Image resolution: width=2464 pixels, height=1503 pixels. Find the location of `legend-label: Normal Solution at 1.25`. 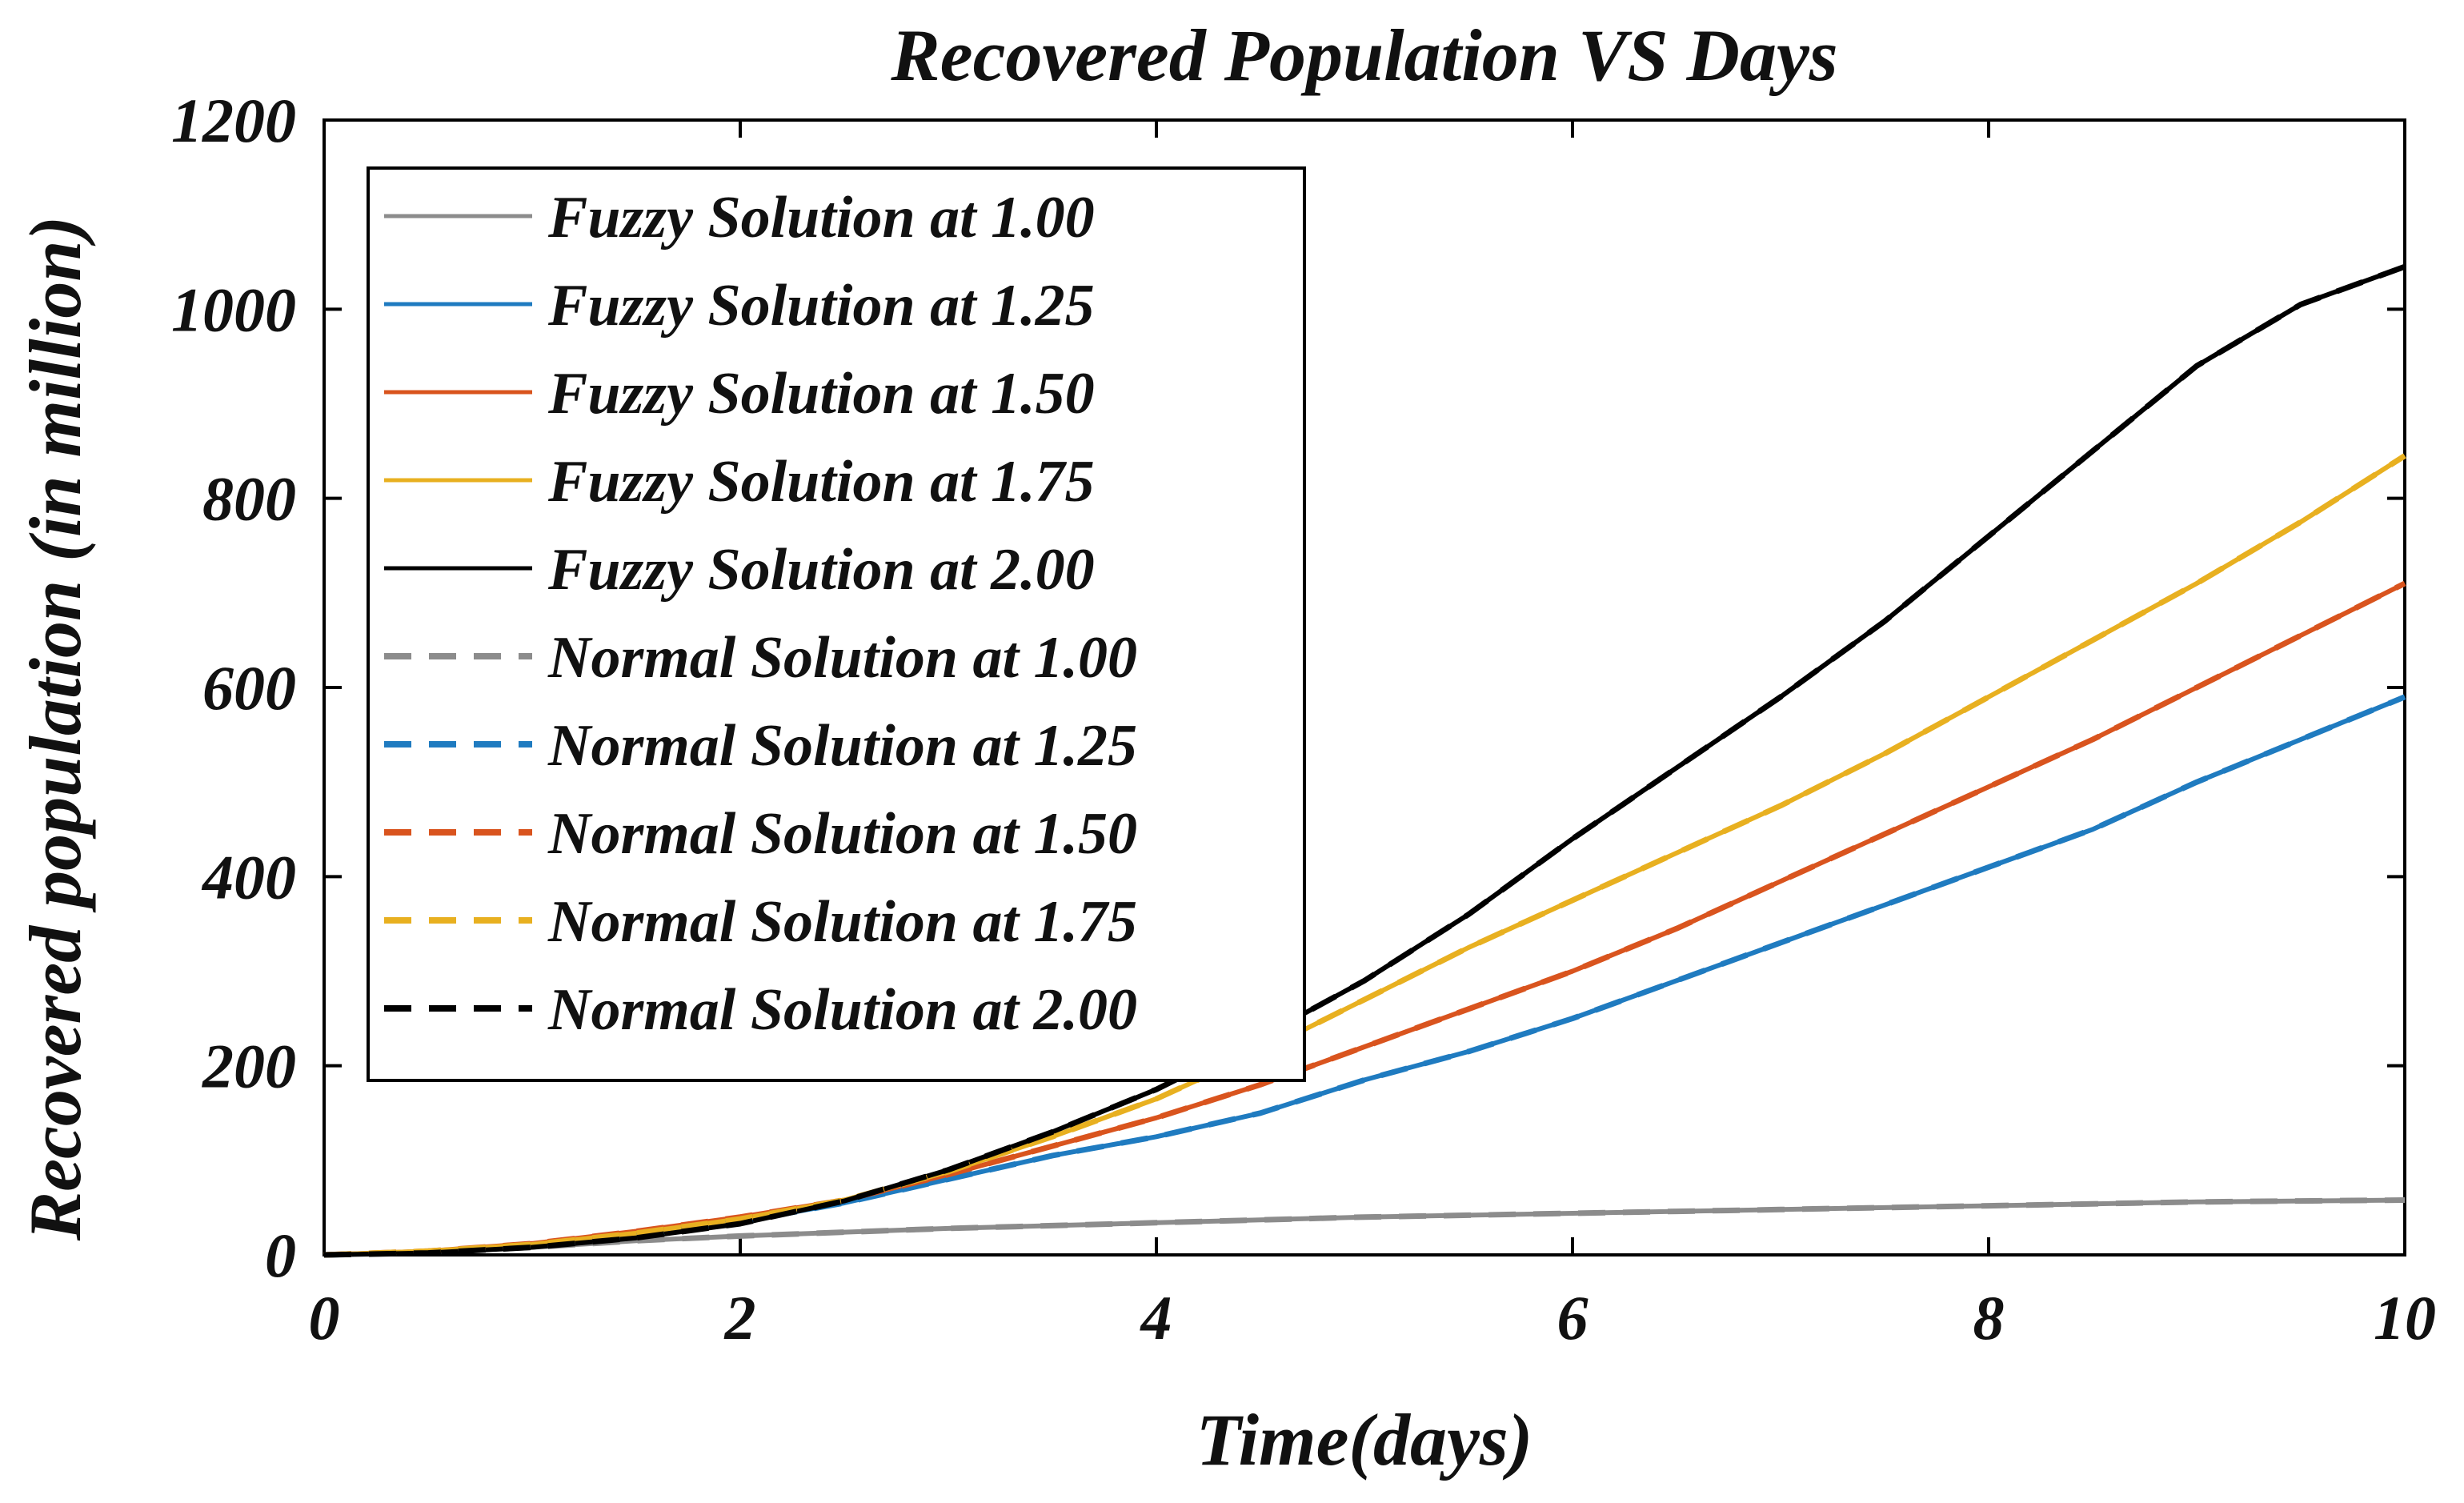

legend-label: Normal Solution at 1.25 is located at coordinates (842, 746).